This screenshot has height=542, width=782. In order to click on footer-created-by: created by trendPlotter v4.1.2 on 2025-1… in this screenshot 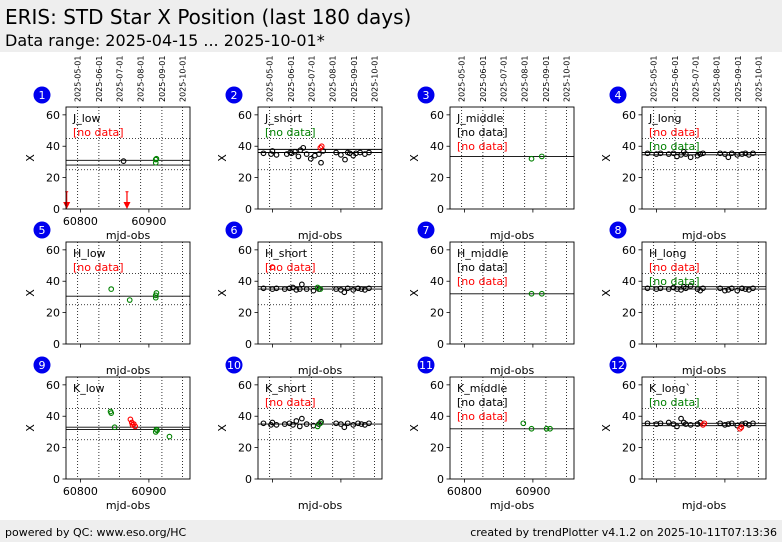, I will do `click(623, 532)`.